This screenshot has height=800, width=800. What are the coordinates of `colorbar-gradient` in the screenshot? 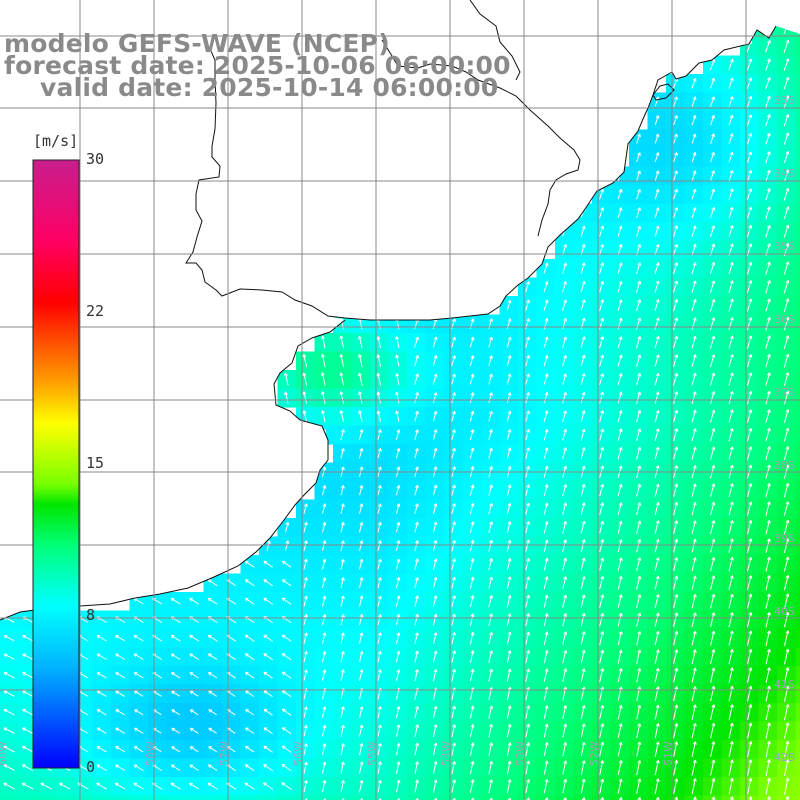 It's located at (56, 464).